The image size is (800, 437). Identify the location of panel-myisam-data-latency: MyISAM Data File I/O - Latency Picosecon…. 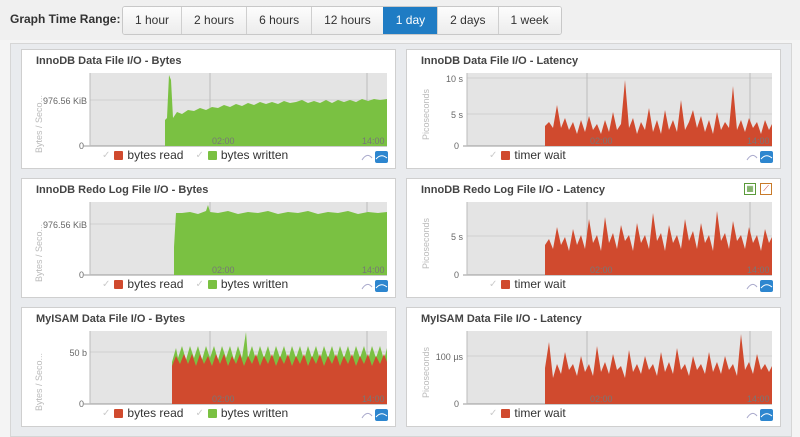
(593, 367).